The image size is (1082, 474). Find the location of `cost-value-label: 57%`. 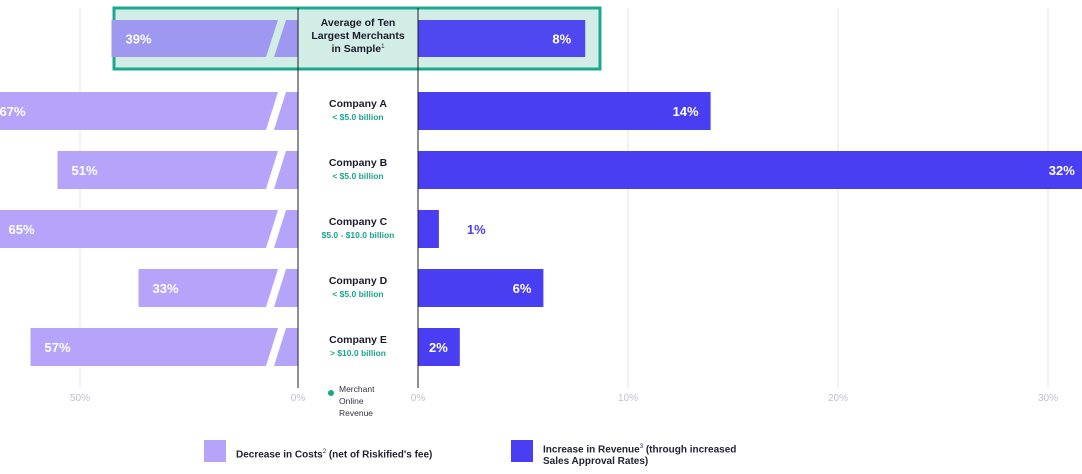

cost-value-label: 57% is located at coordinates (58, 347).